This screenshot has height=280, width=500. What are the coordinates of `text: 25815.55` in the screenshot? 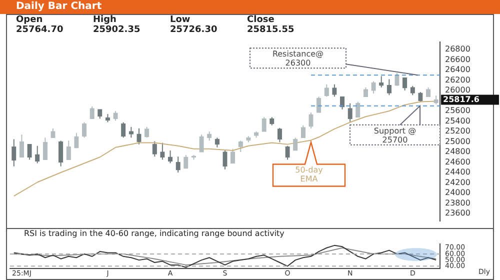 It's located at (271, 30).